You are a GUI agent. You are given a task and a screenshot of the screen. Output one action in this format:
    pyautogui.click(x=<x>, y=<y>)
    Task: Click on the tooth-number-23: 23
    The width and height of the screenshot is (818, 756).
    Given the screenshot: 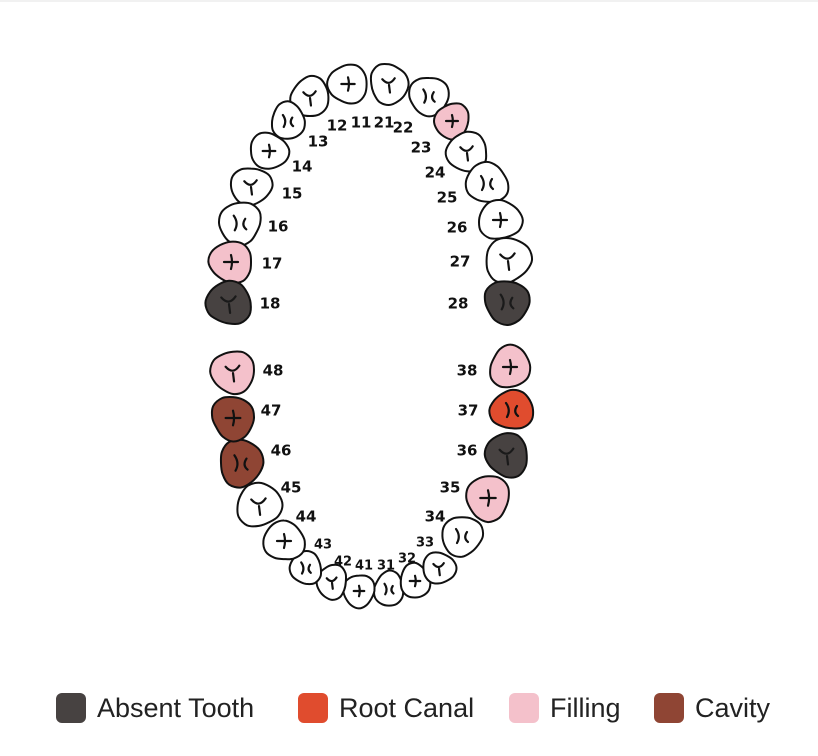 What is the action you would take?
    pyautogui.click(x=421, y=148)
    